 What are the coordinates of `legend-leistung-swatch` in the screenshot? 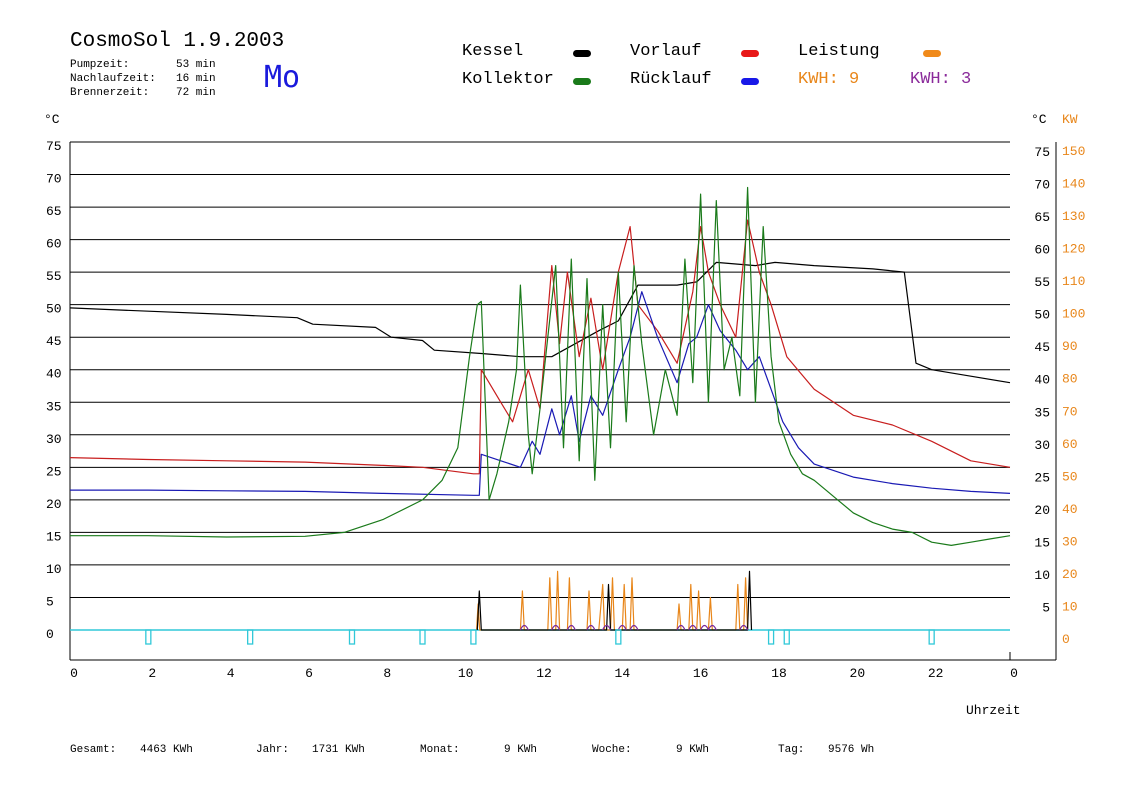 It's located at (932, 53).